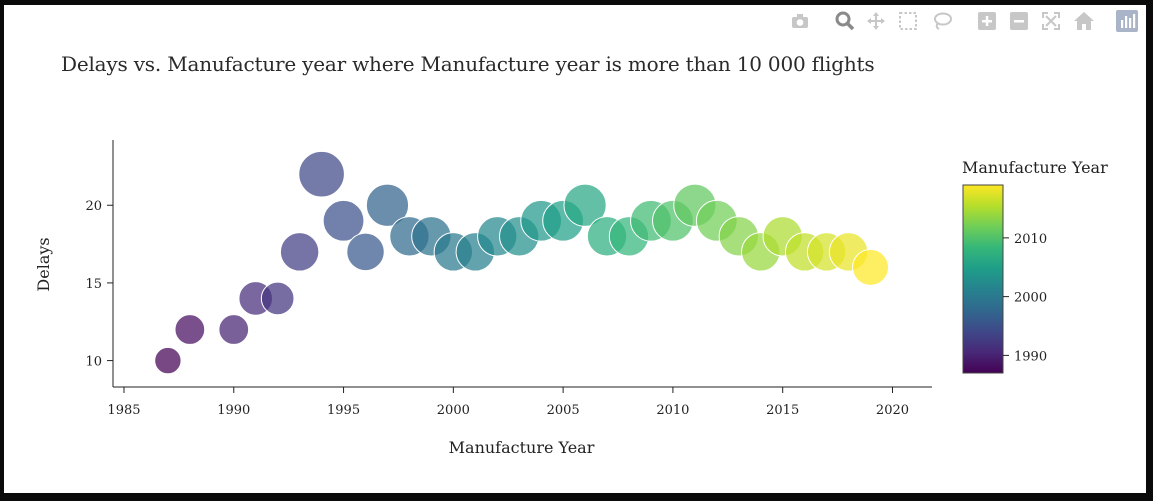  What do you see at coordinates (942, 21) in the screenshot?
I see `lasso-select-icon` at bounding box center [942, 21].